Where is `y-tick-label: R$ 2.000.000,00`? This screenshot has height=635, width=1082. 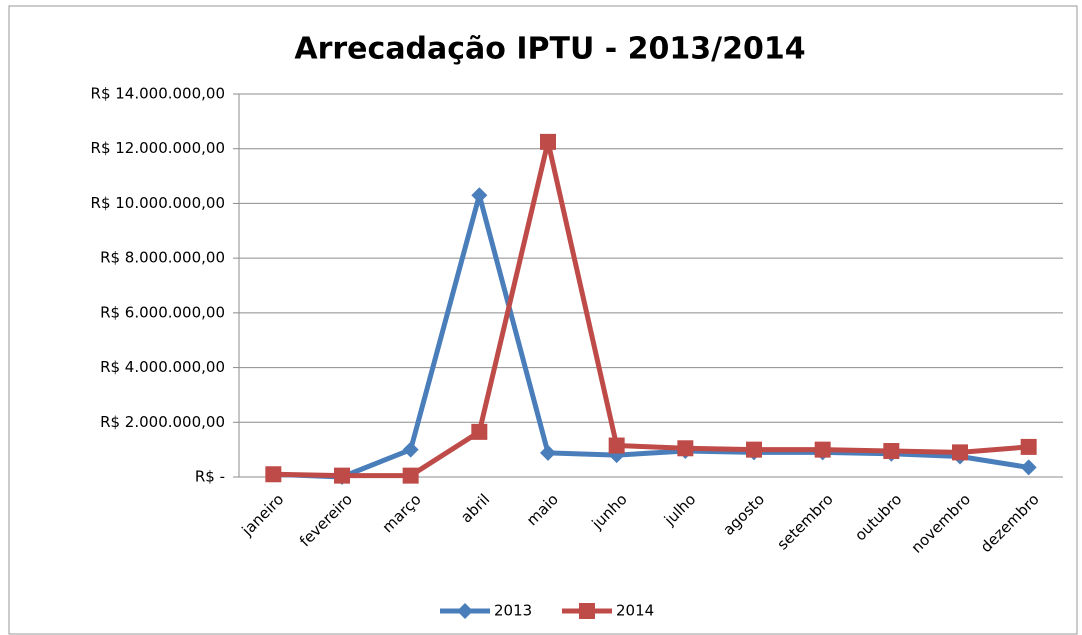 y-tick-label: R$ 2.000.000,00 is located at coordinates (162, 422).